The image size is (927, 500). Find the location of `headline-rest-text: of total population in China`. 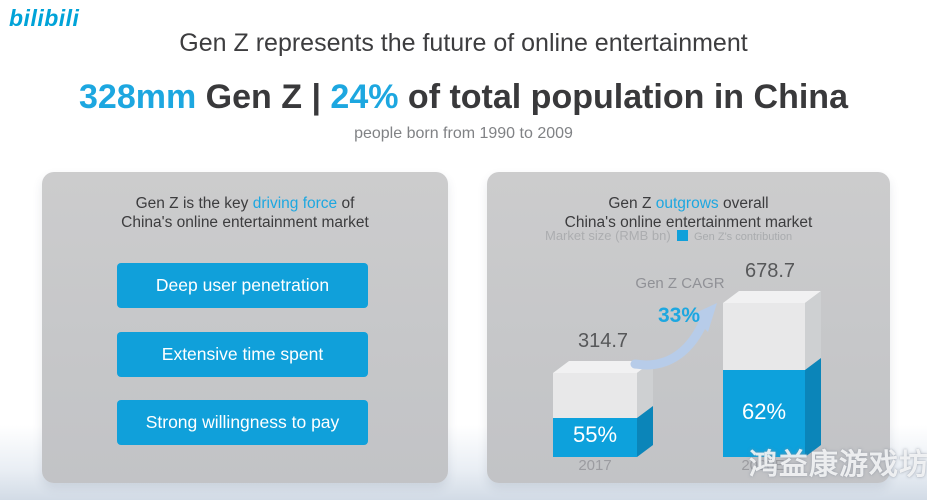

headline-rest-text: of total population in China is located at coordinates (623, 97).